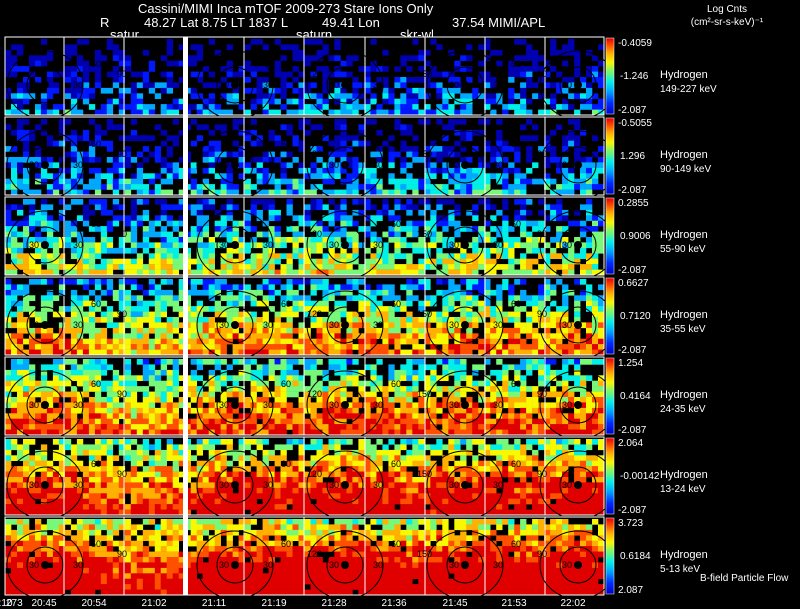 Image resolution: width=800 pixels, height=609 pixels. I want to click on flow-center-marker, so click(345, 85).